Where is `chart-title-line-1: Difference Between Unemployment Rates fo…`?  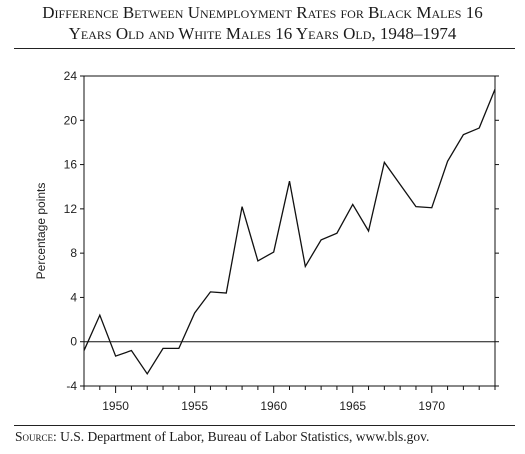
chart-title-line-1: Difference Between Unemployment Rates fo… is located at coordinates (262, 12).